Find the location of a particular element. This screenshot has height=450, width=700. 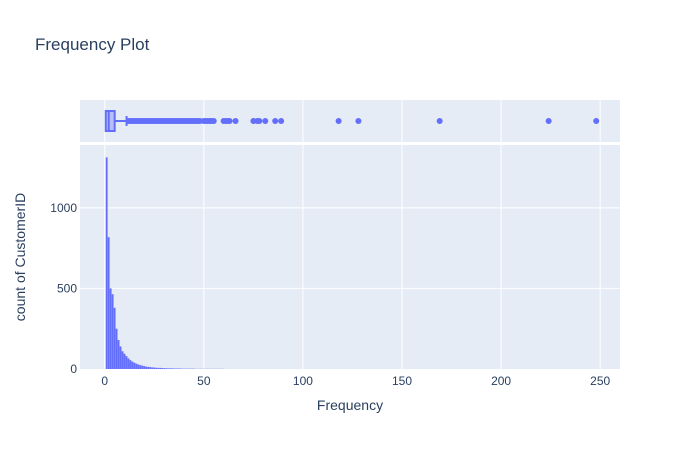

x-axis-title: Frequency is located at coordinates (350, 405).